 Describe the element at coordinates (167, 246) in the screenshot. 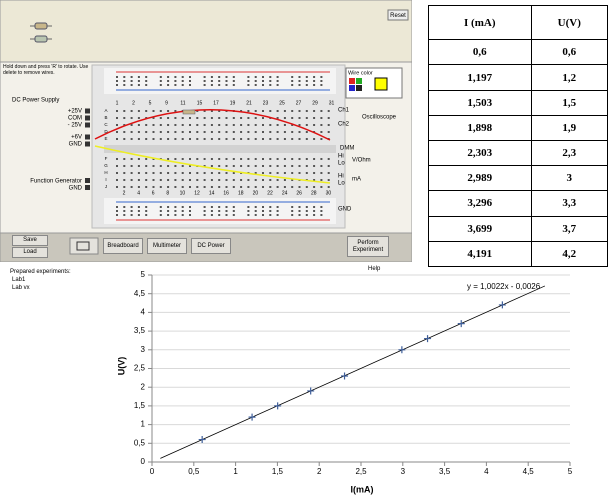

I see `multimeter-button: Multimeter` at that location.